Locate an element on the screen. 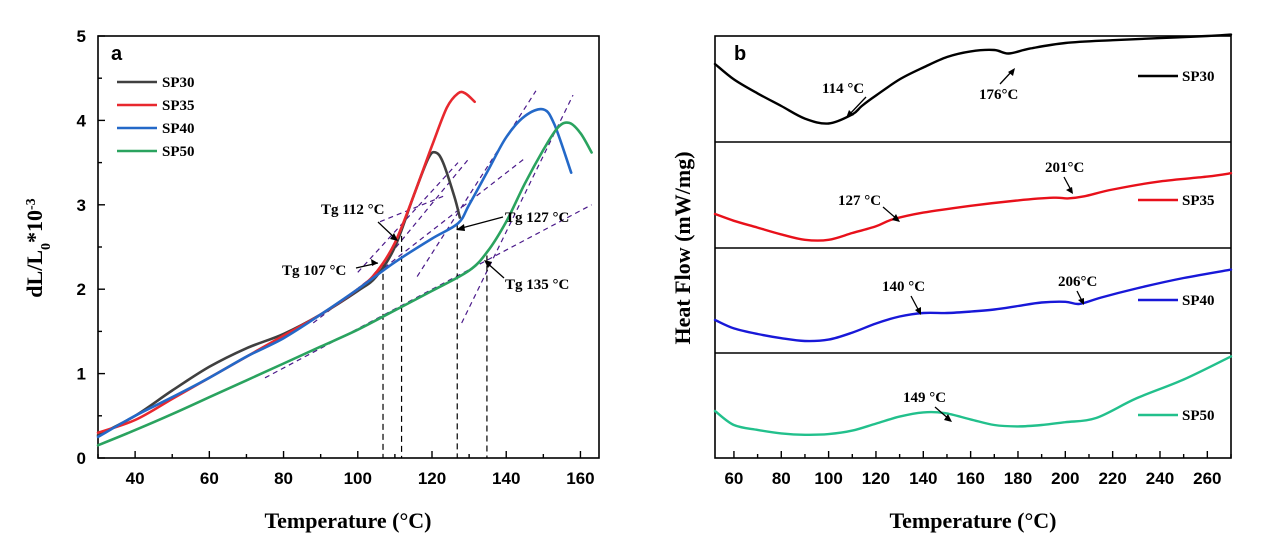 The width and height of the screenshot is (1269, 559). sp40-peak-140-arrowhead is located at coordinates (918, 311).